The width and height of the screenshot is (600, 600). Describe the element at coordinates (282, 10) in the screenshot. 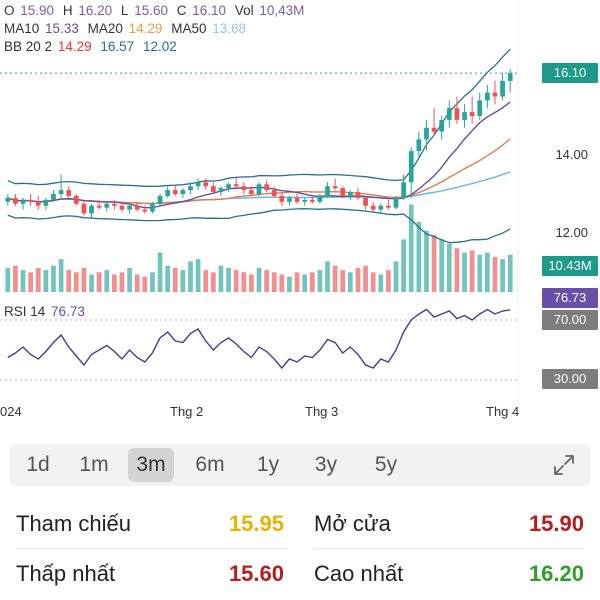

I see `volume-value: 10,43M` at that location.